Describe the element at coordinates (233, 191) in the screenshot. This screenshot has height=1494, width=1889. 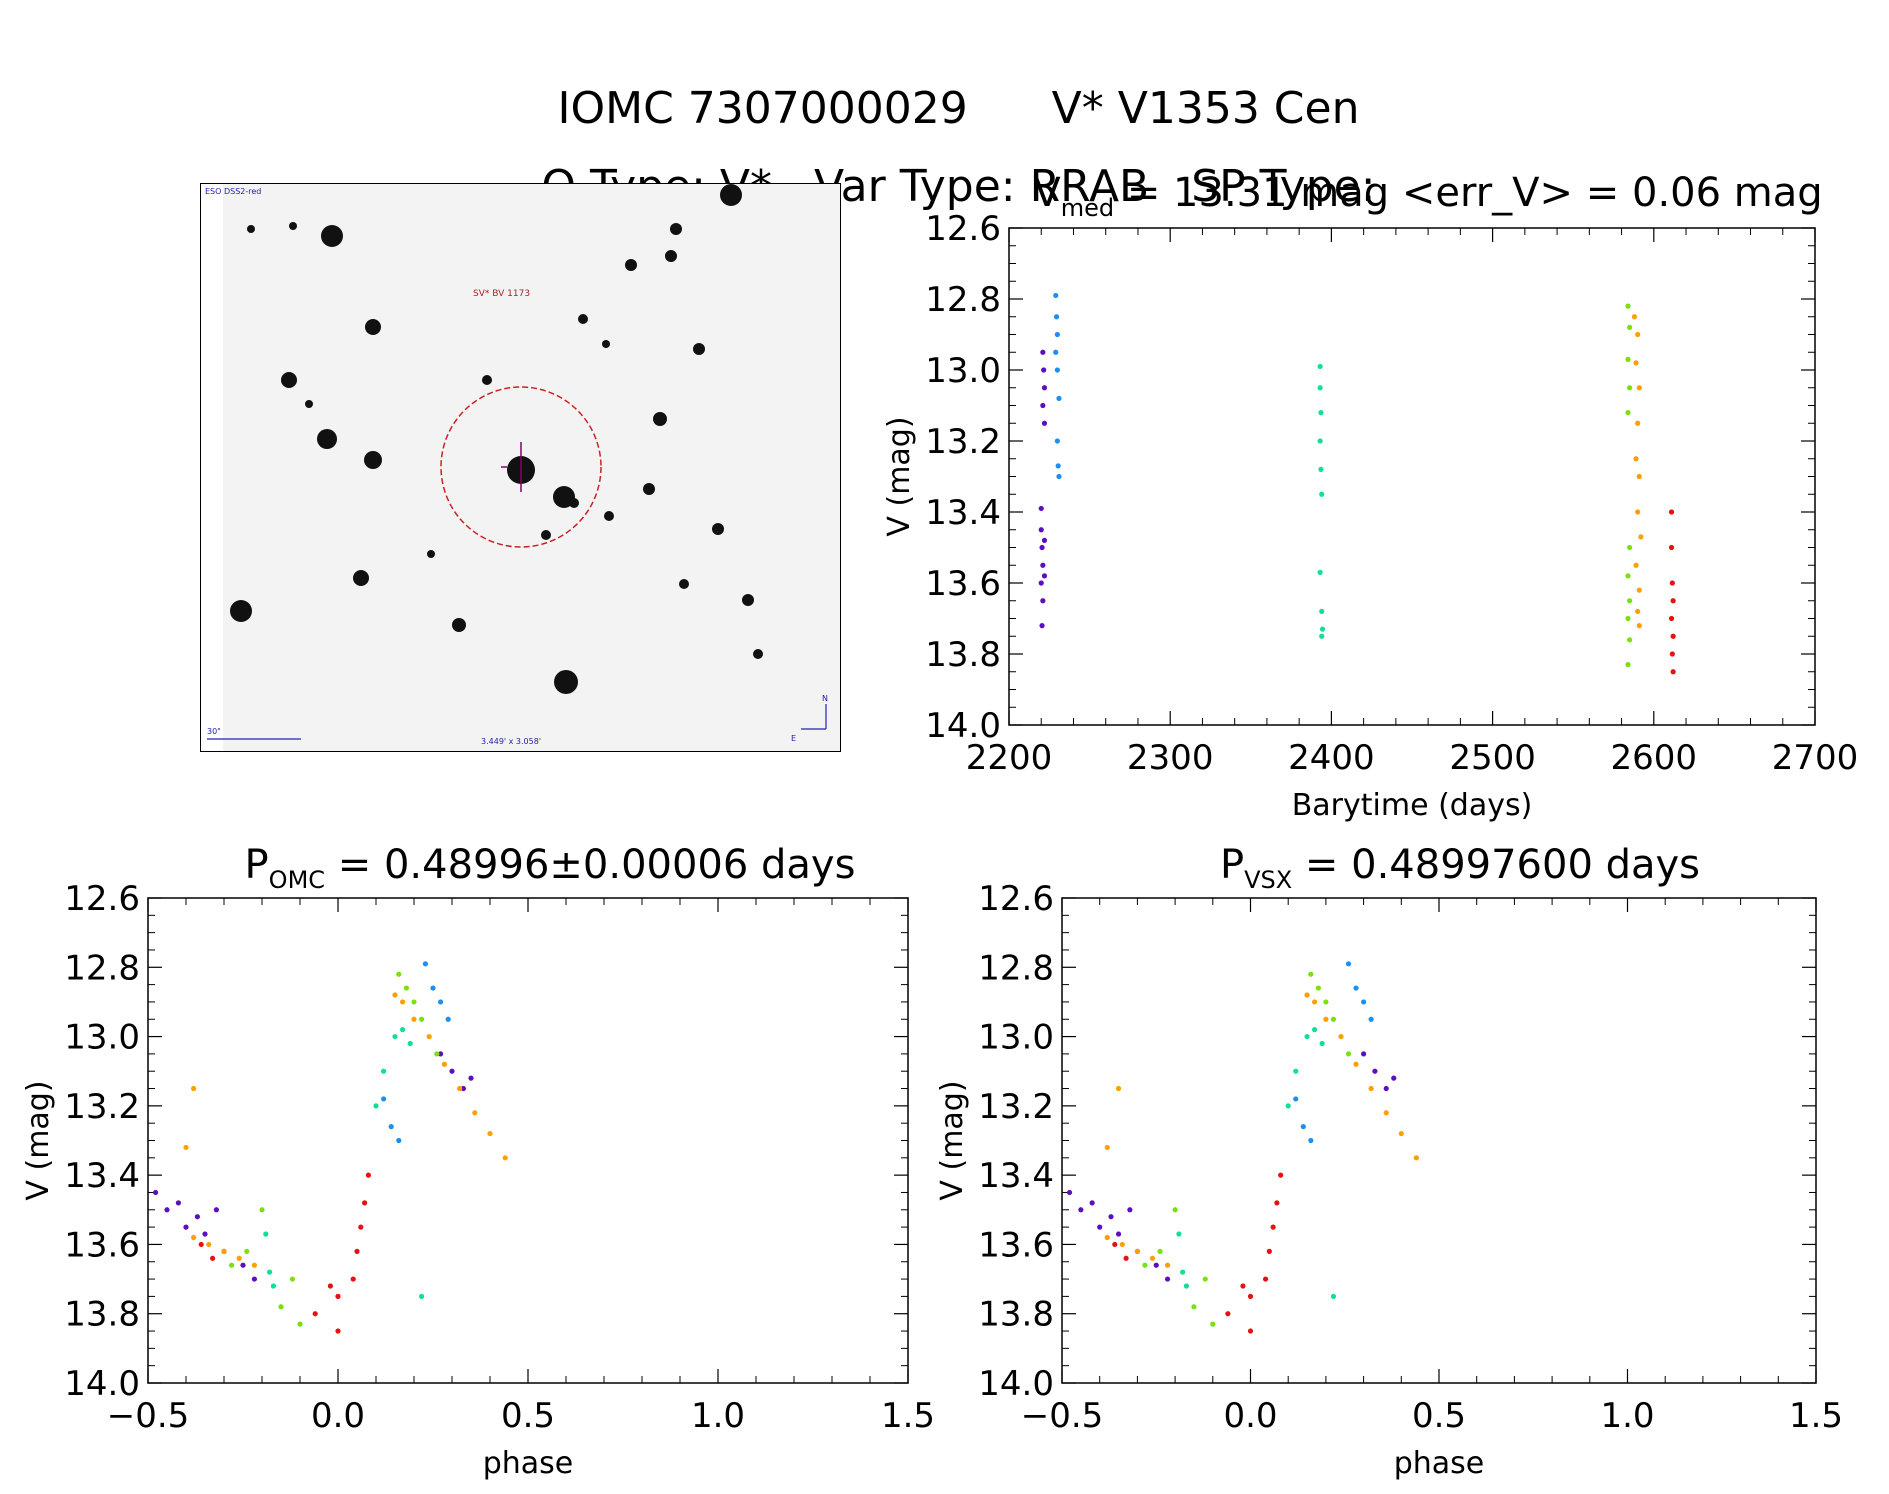
I see `survey-label: ESO DSS2-red` at that location.